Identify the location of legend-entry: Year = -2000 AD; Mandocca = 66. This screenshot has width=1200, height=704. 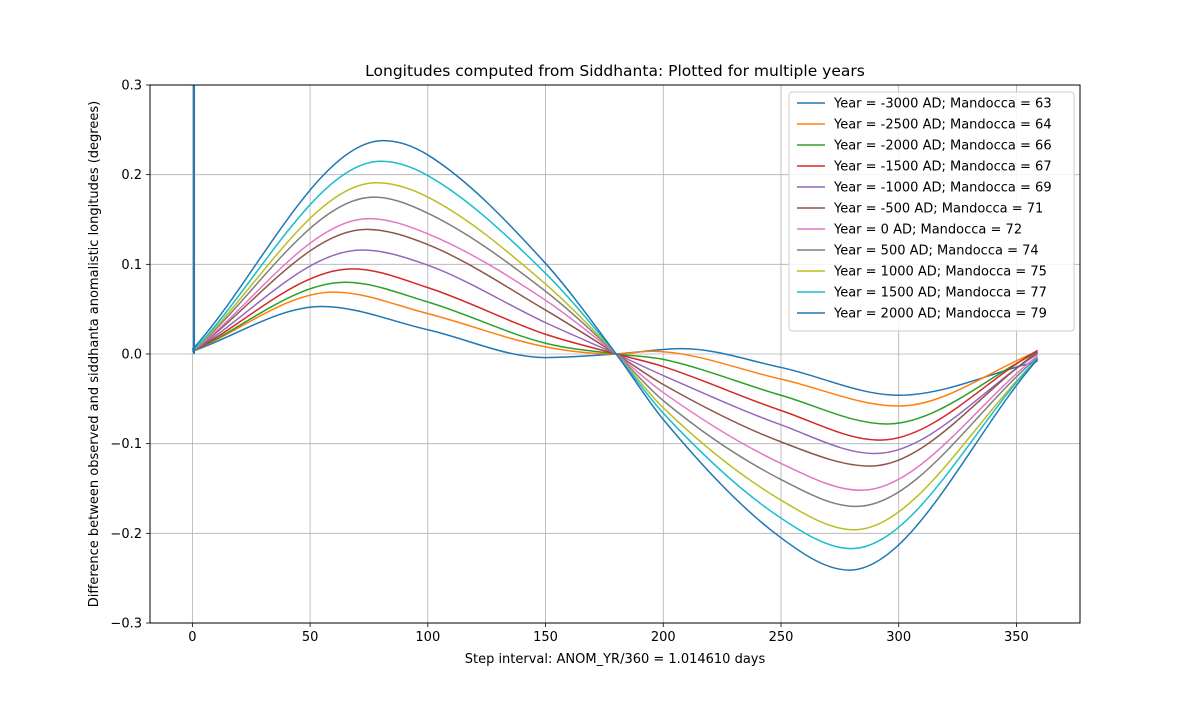
(942, 146).